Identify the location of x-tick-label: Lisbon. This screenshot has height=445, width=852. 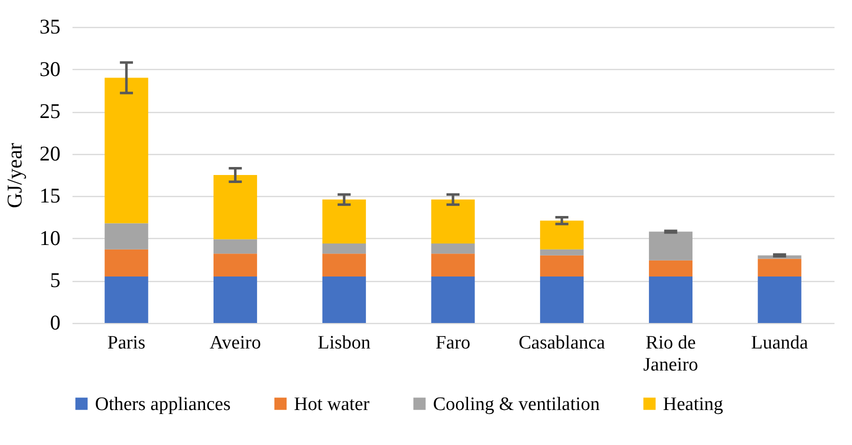
(345, 343).